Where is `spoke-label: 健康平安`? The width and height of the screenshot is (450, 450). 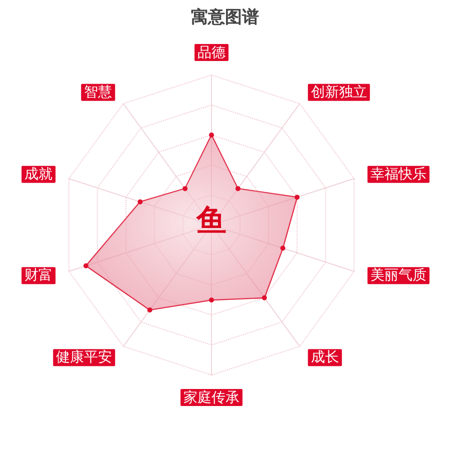
spoke-label: 健康平安 is located at coordinates (84, 358).